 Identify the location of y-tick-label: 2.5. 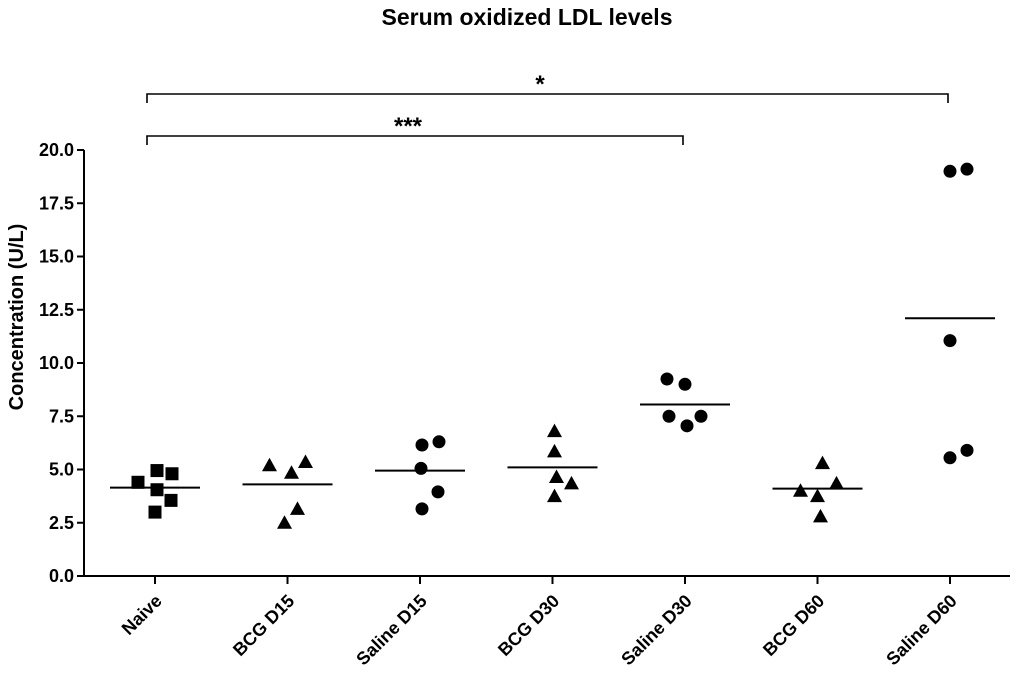
(61, 523).